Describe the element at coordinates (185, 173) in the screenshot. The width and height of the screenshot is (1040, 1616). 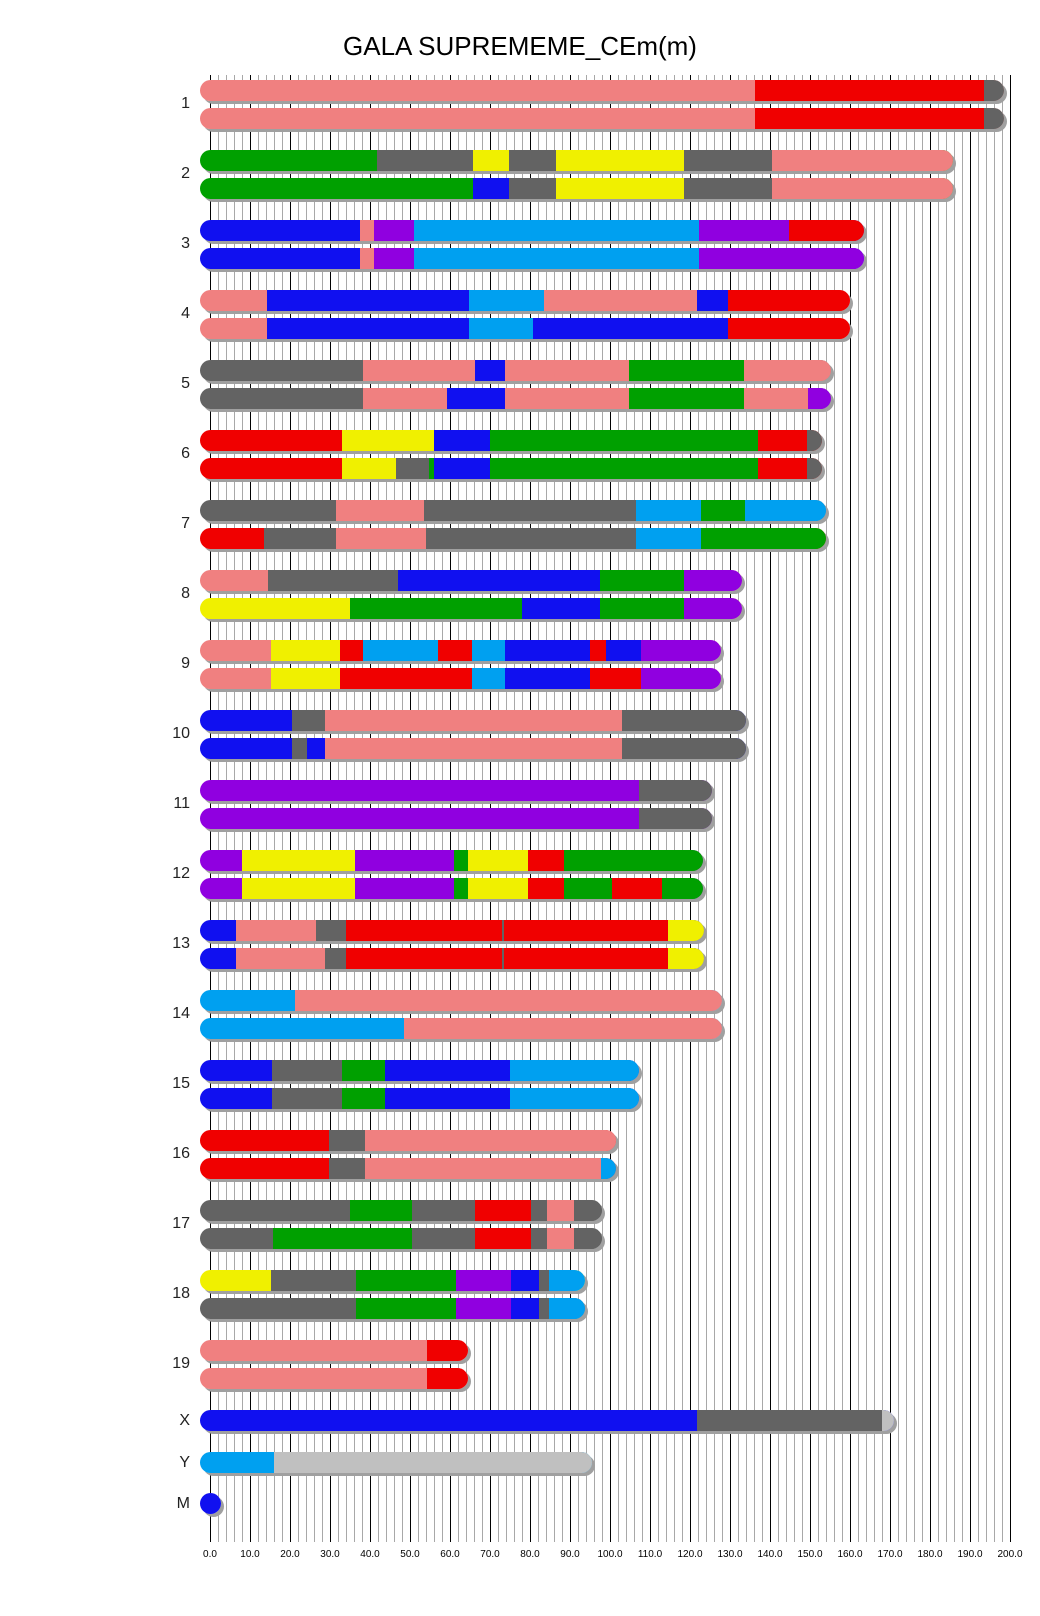
I see `chromosome-label: 2` at that location.